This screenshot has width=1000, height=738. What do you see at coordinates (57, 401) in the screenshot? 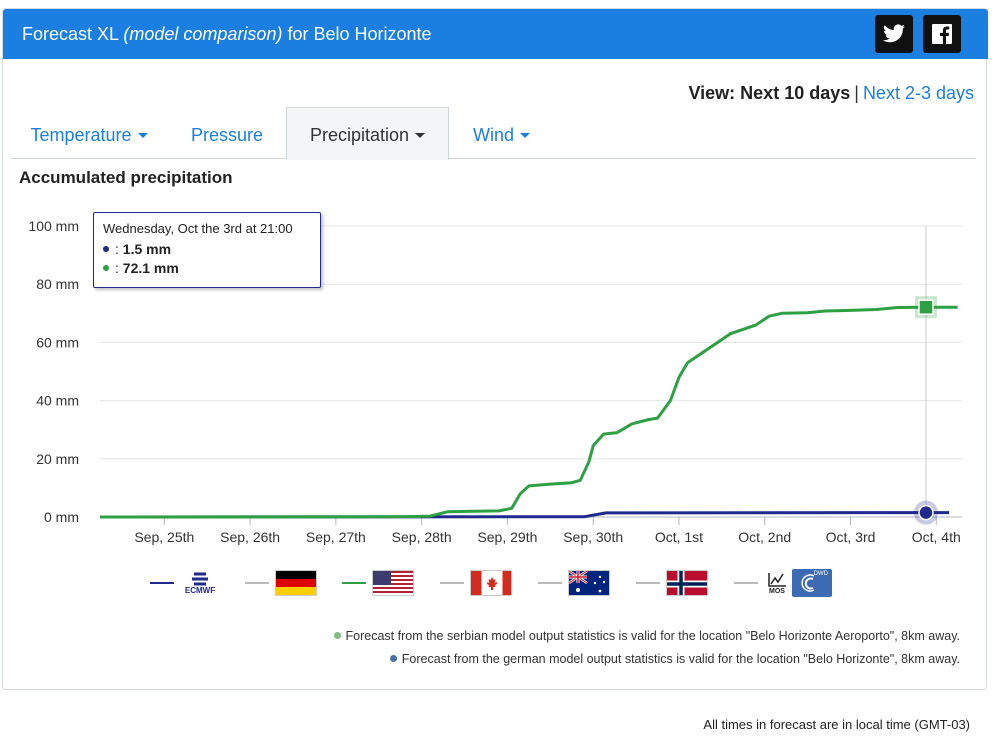
I see `y-tick-label: 40 mm` at bounding box center [57, 401].